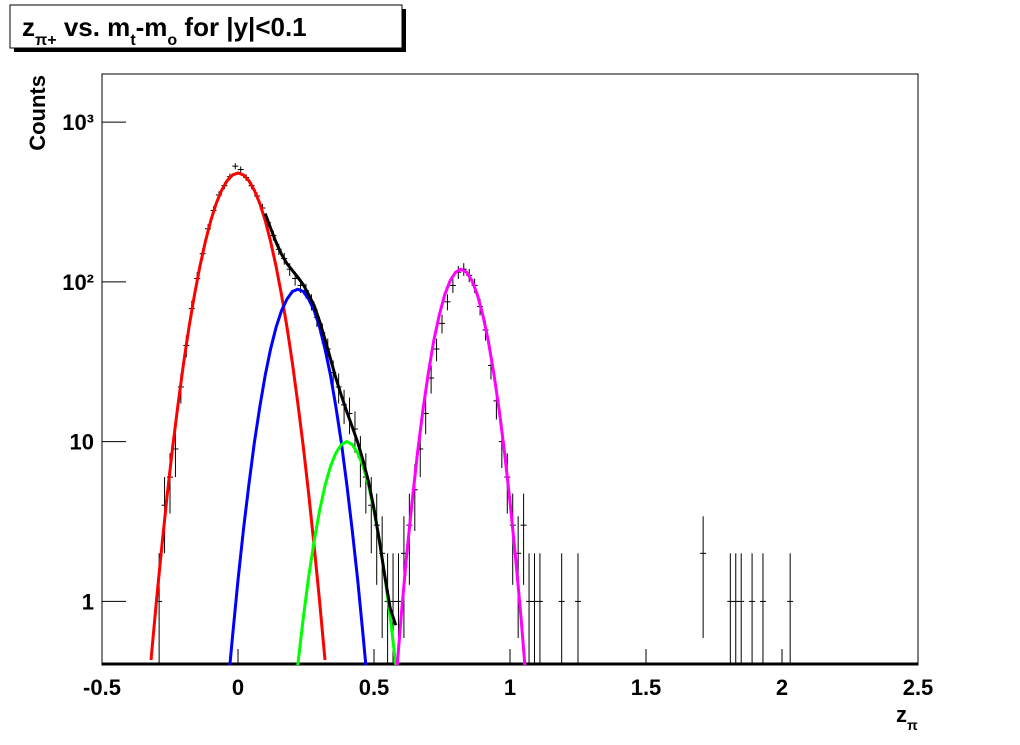 The height and width of the screenshot is (745, 1020). What do you see at coordinates (37, 113) in the screenshot?
I see `y-axis-label: Counts` at bounding box center [37, 113].